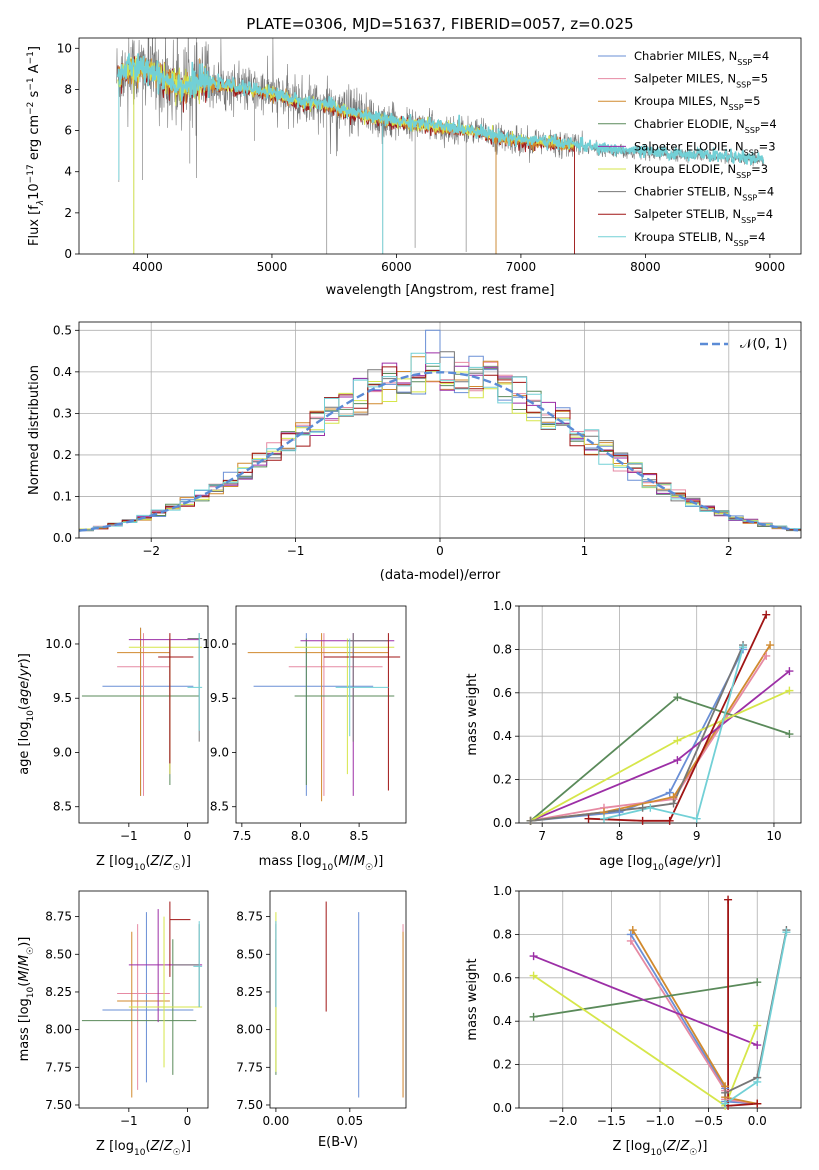 The width and height of the screenshot is (819, 1170). I want to click on y-axis-label: mass [log10(M/M☉)], so click(26, 999).